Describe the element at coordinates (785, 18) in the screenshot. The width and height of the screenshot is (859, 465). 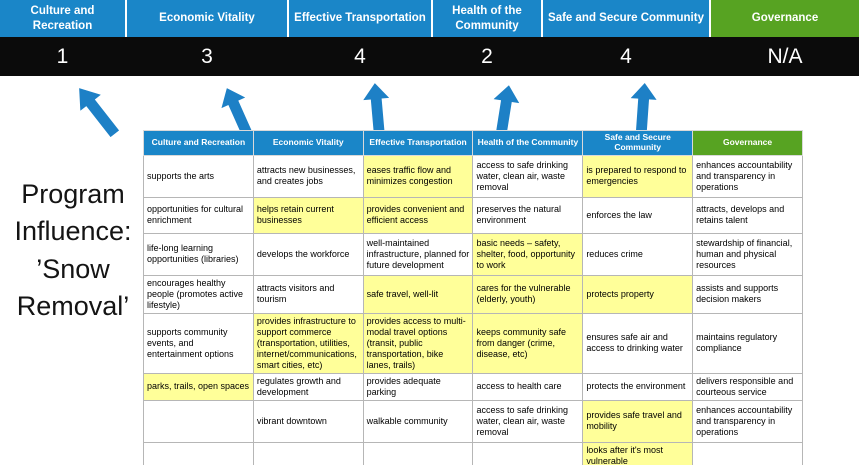
I see `banner-header-governance: Governance` at that location.